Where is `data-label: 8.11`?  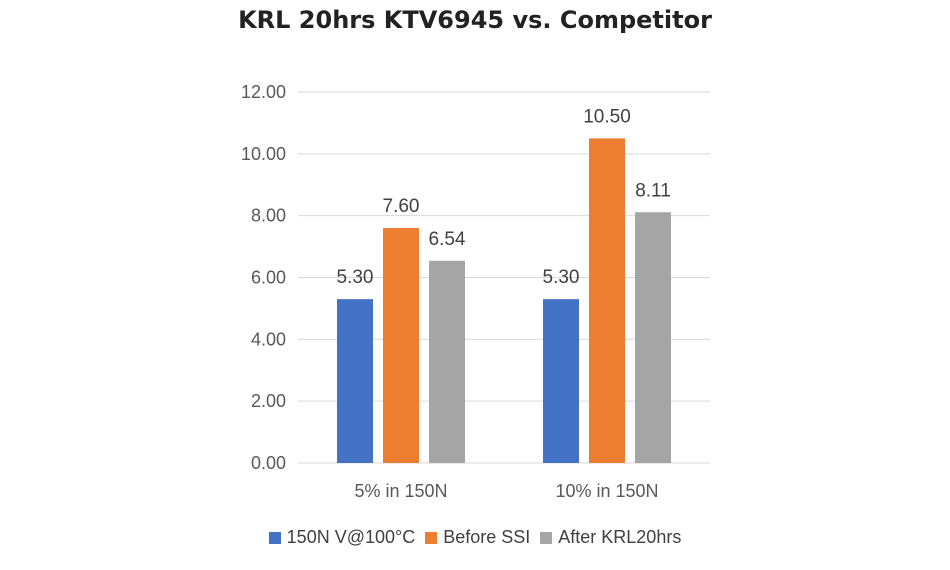 data-label: 8.11 is located at coordinates (653, 190).